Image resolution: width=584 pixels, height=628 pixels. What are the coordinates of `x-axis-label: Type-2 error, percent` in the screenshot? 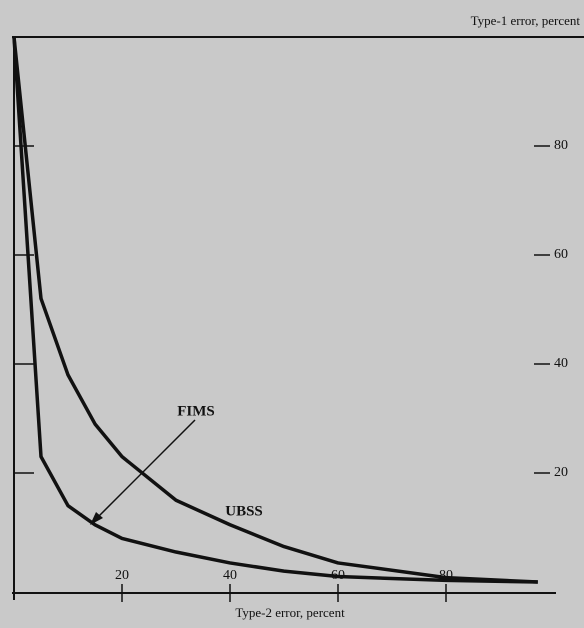 It's located at (290, 612).